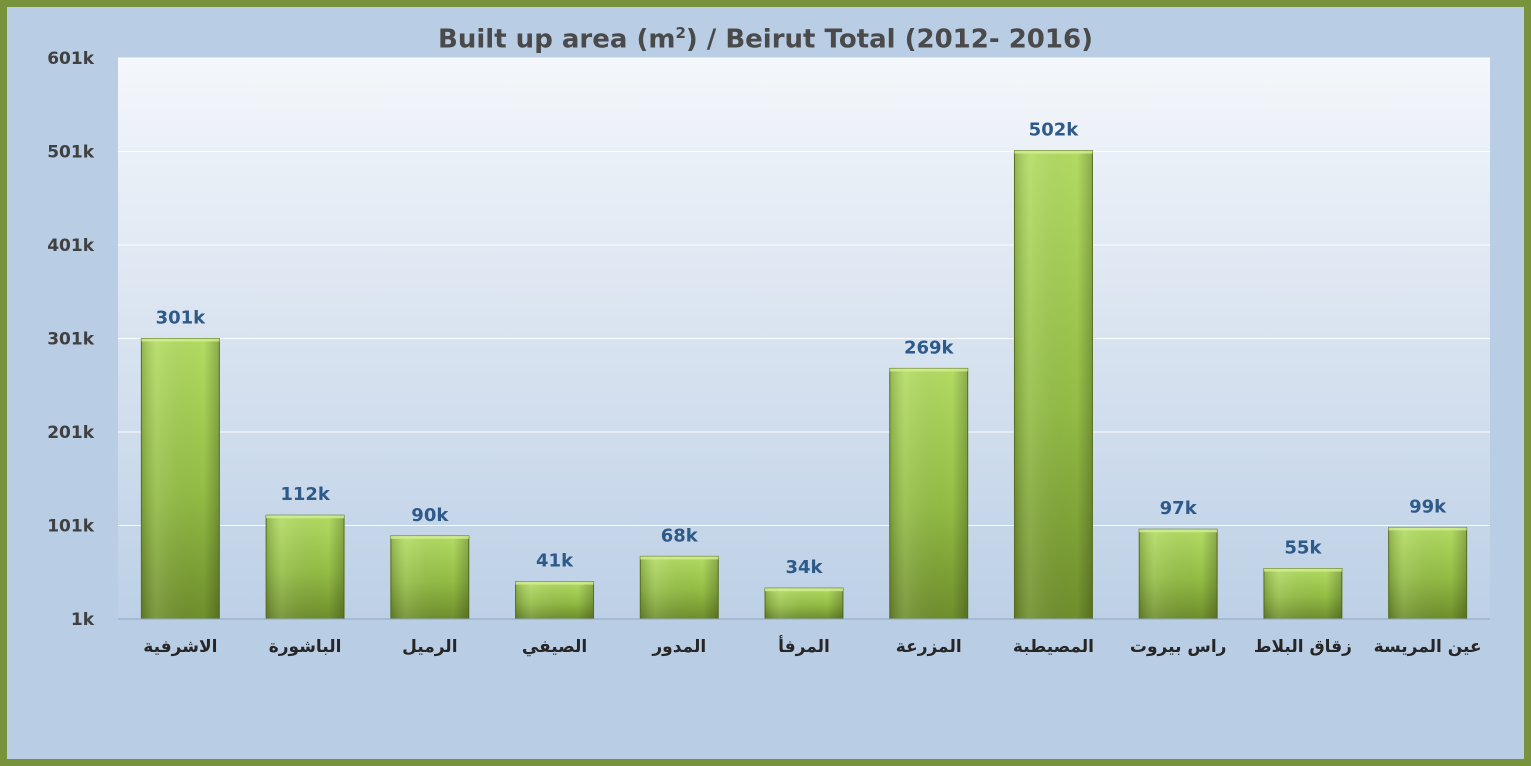 The width and height of the screenshot is (1531, 766). Describe the element at coordinates (680, 535) in the screenshot. I see `data-label: 68k` at that location.